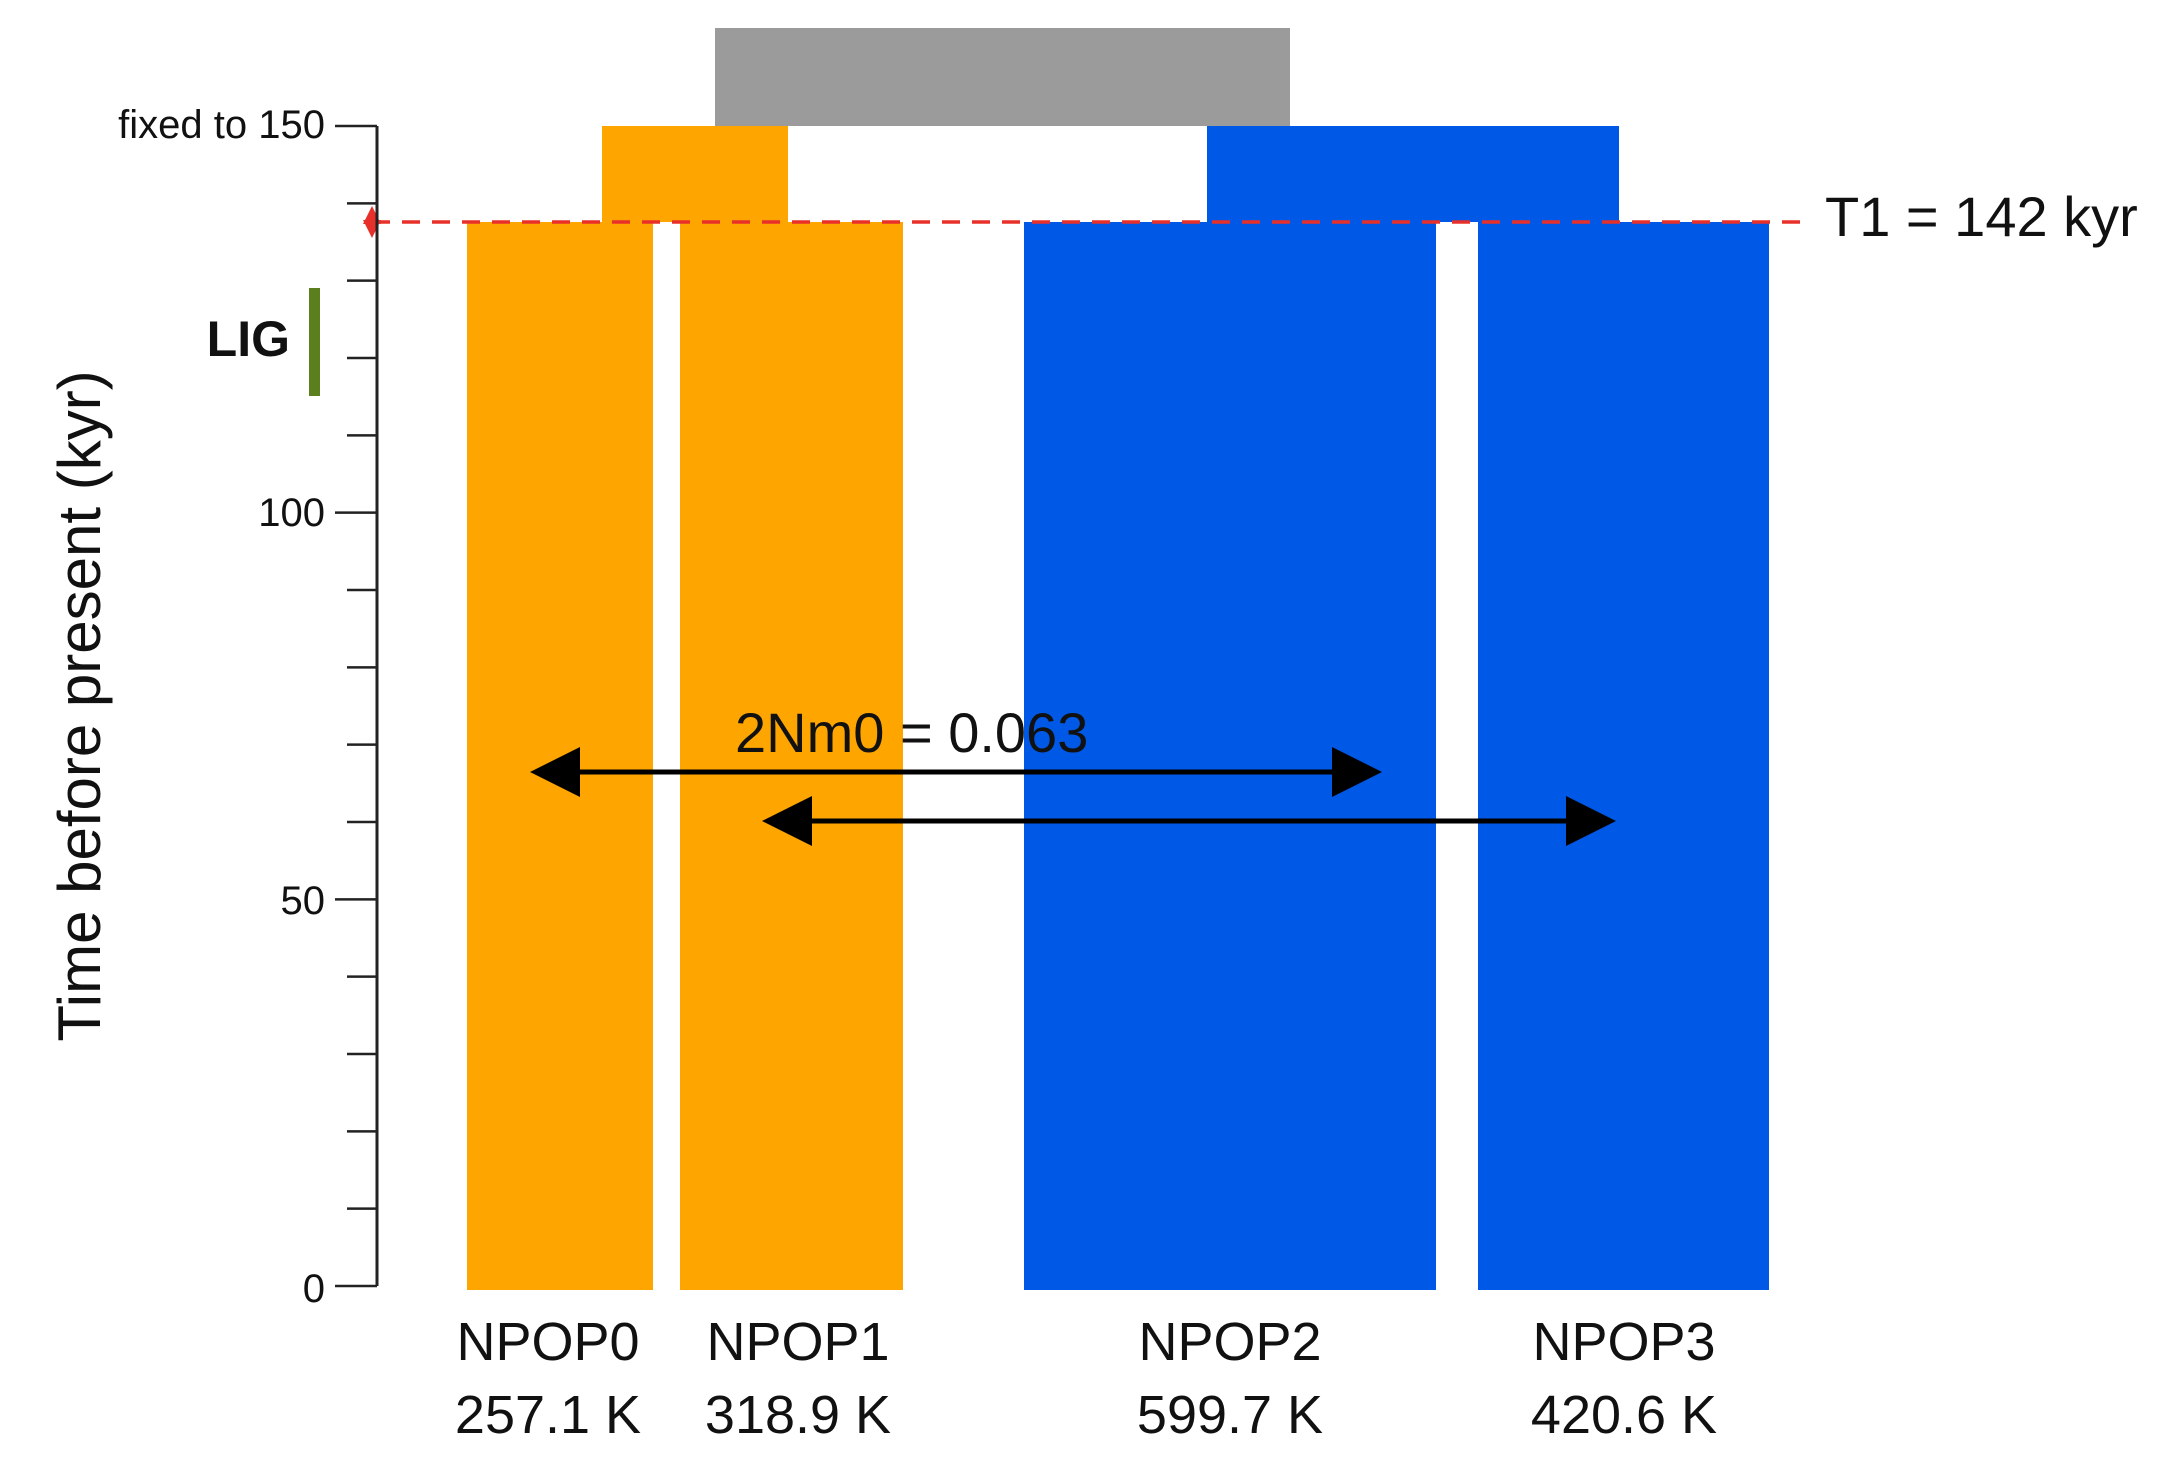 Image resolution: width=2162 pixels, height=1461 pixels. What do you see at coordinates (303, 901) in the screenshot?
I see `tick-label-50: 50` at bounding box center [303, 901].